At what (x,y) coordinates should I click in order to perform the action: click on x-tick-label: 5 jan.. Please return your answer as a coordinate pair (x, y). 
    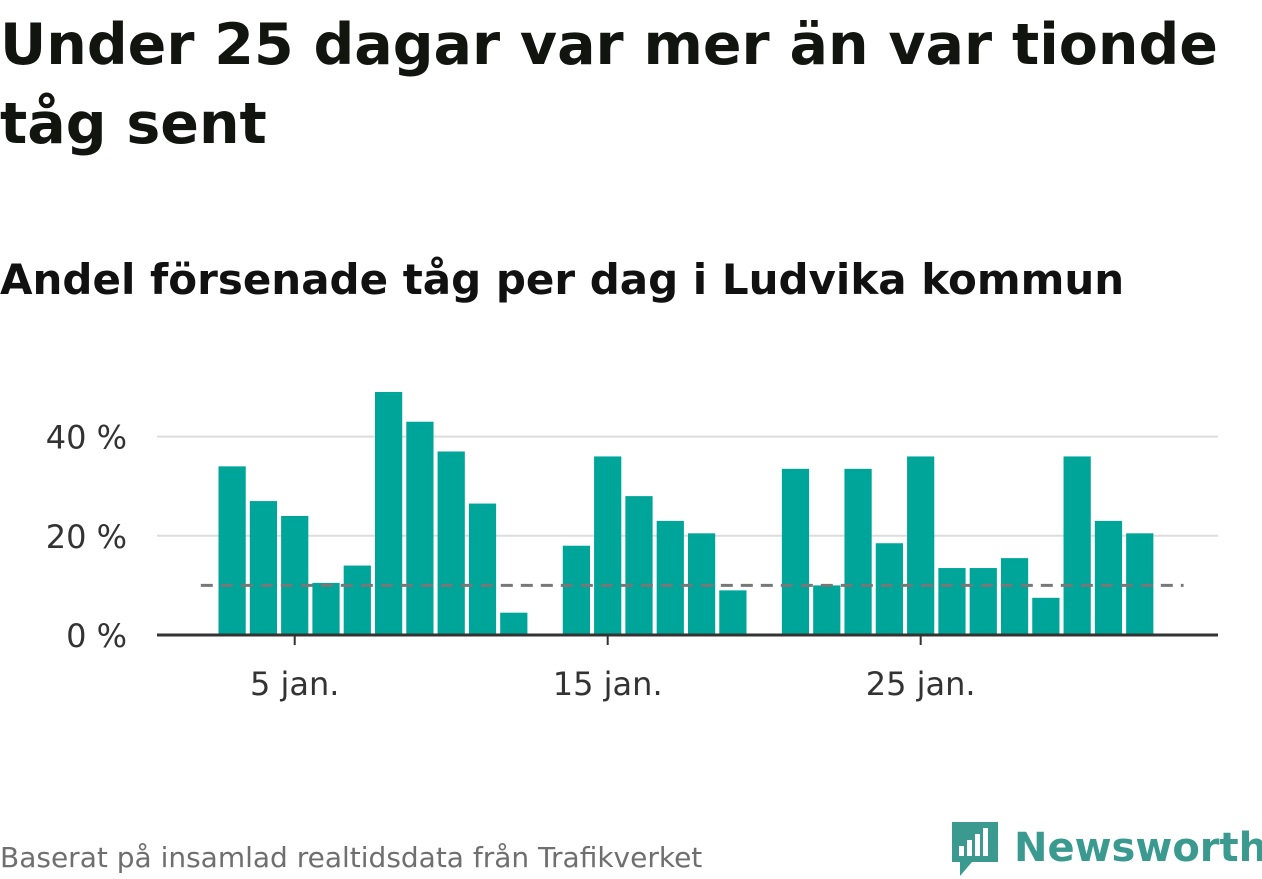
    Looking at the image, I should click on (294, 684).